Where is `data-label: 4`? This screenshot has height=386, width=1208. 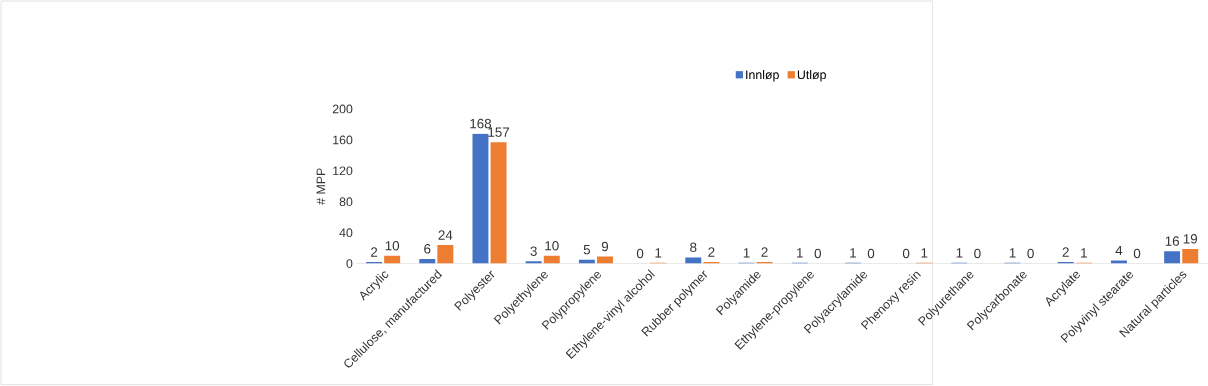 data-label: 4 is located at coordinates (1119, 251).